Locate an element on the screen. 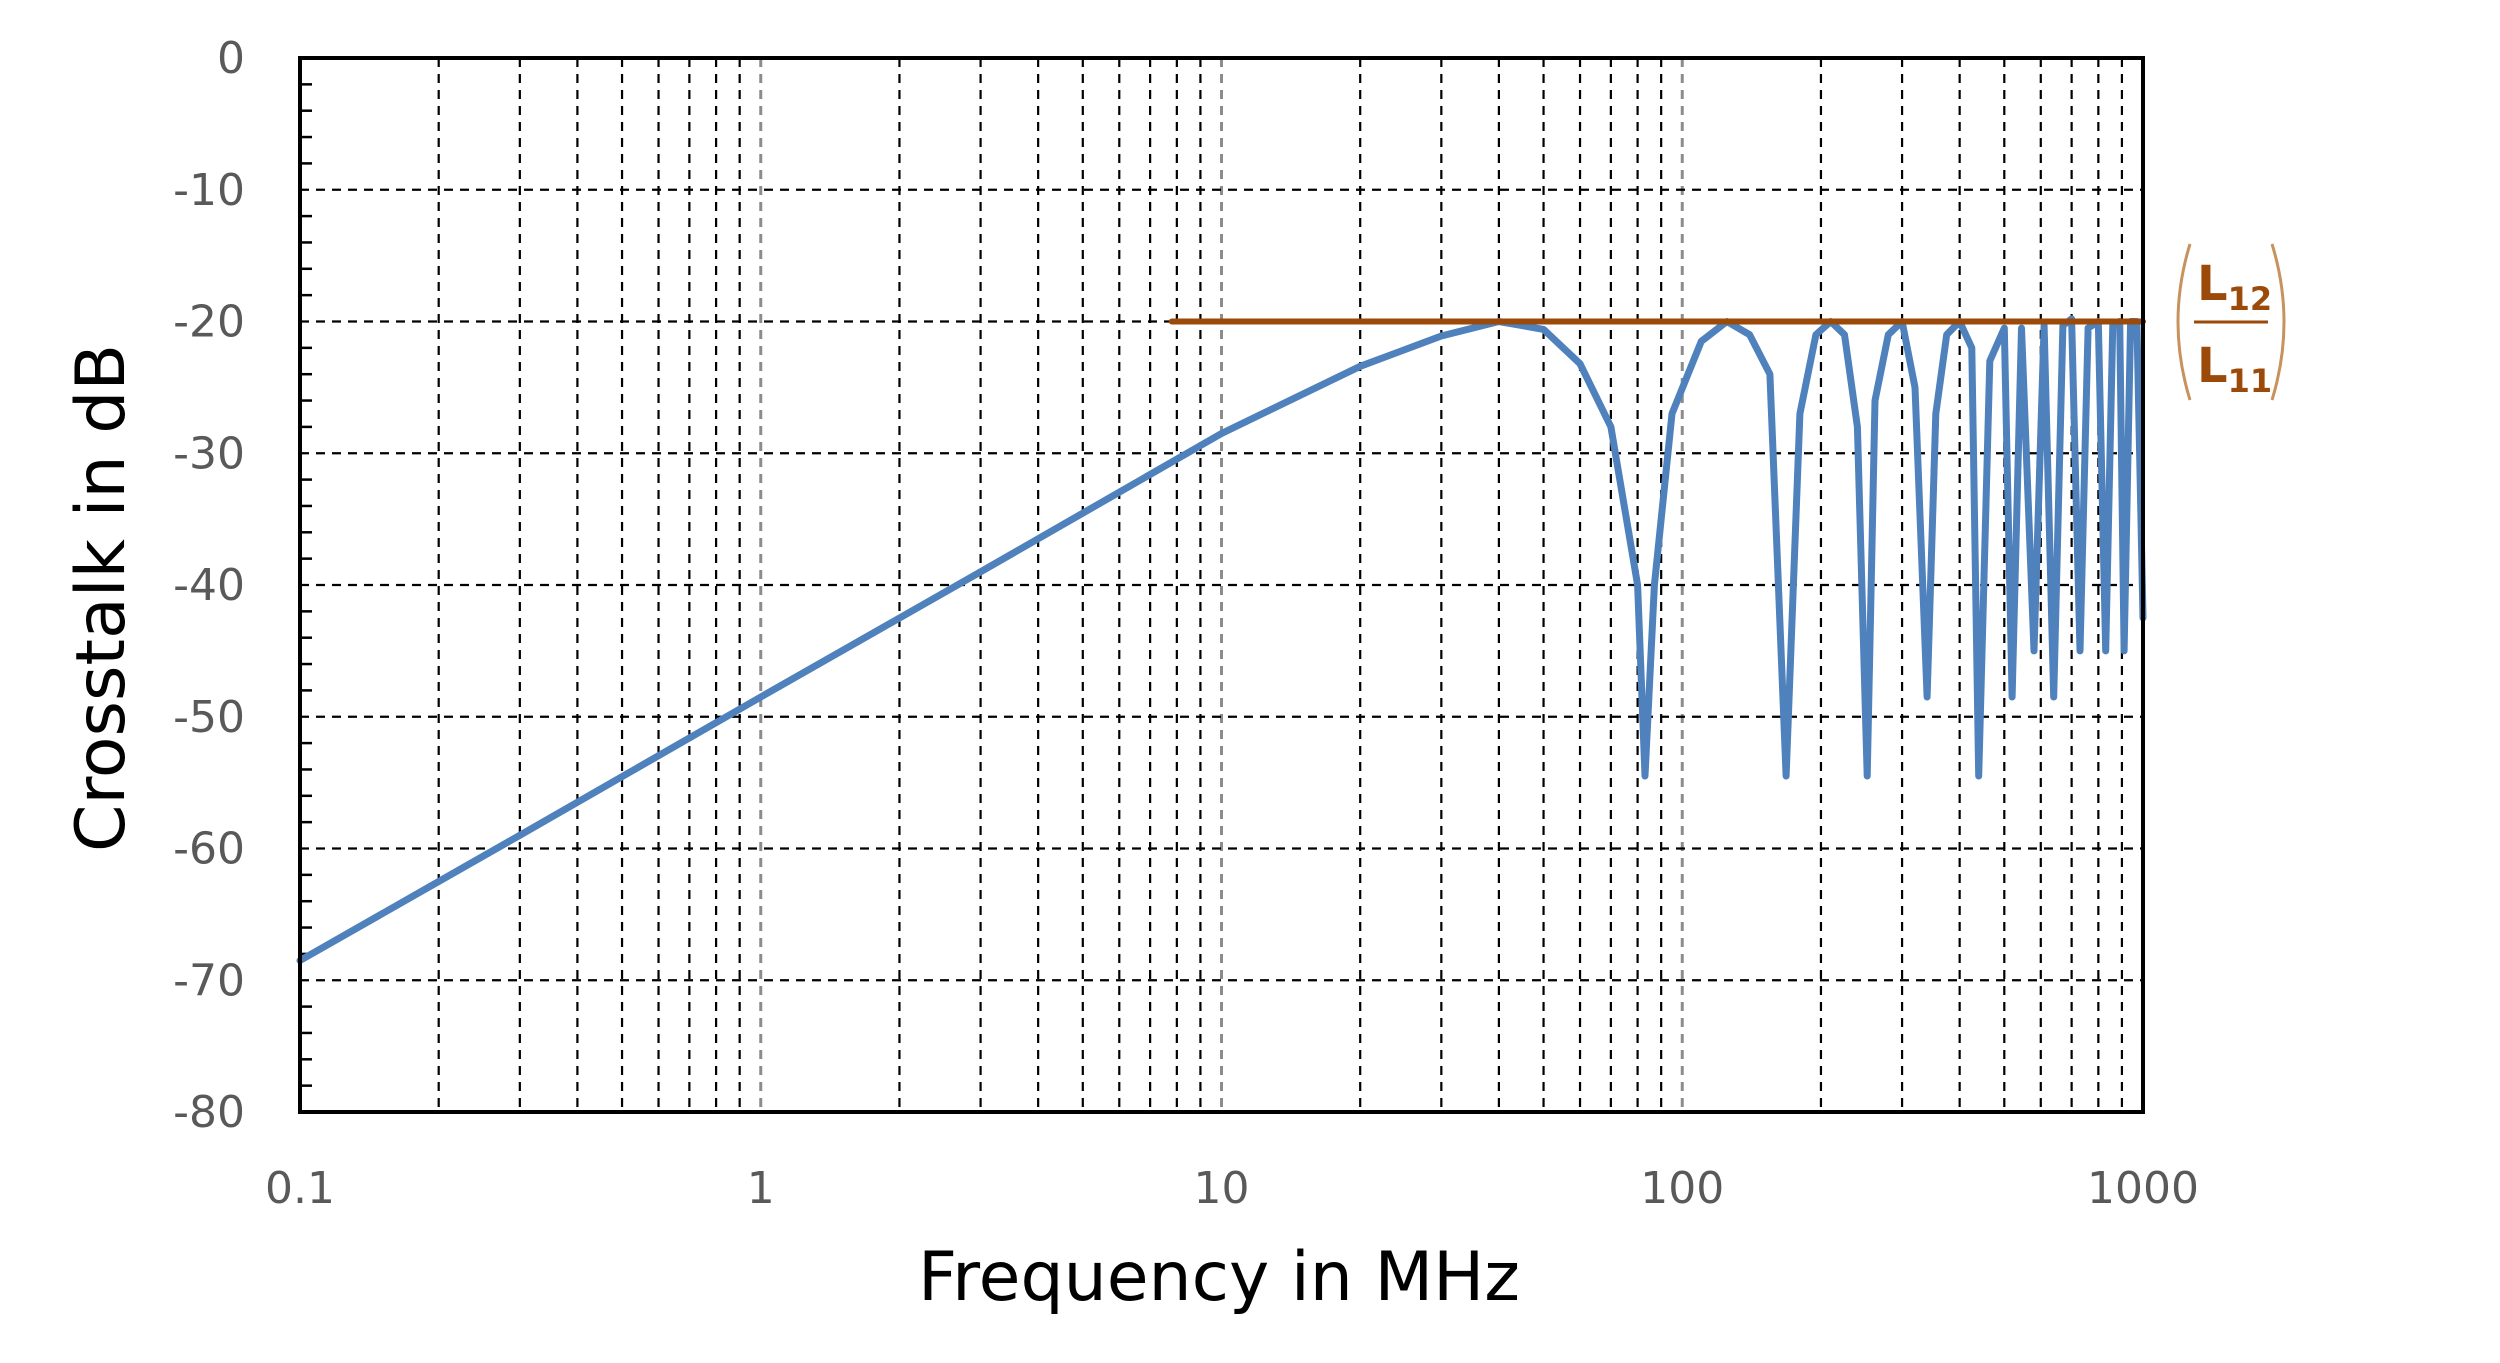  x-tick-label: 100 is located at coordinates (1682, 1188).